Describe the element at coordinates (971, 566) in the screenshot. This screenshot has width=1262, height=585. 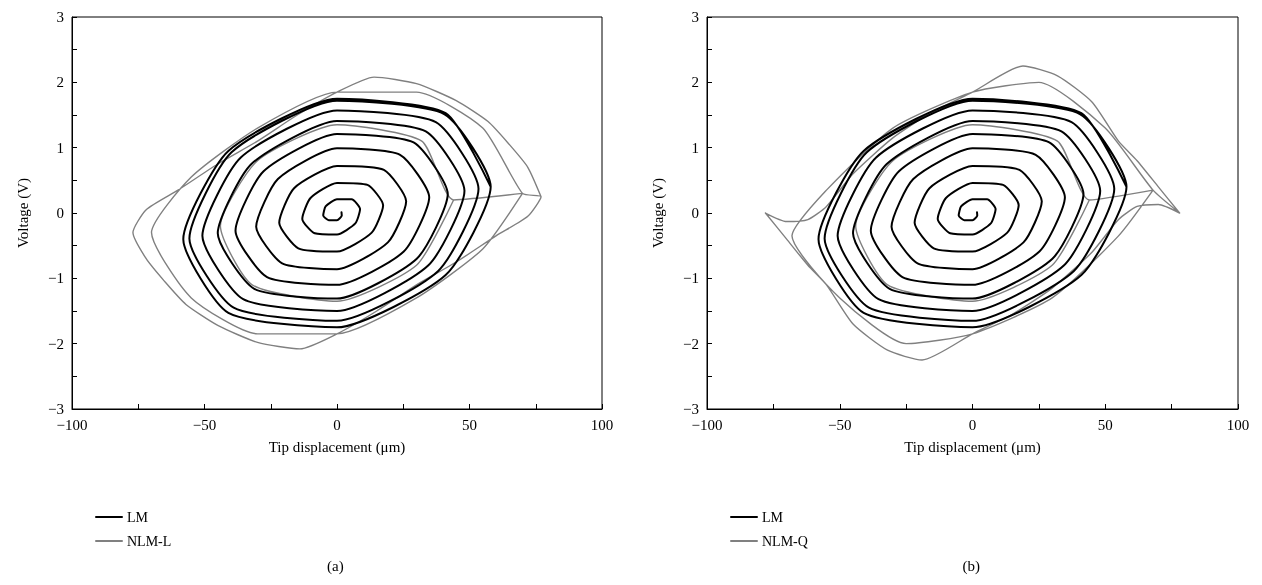
I see `text: (b)` at that location.